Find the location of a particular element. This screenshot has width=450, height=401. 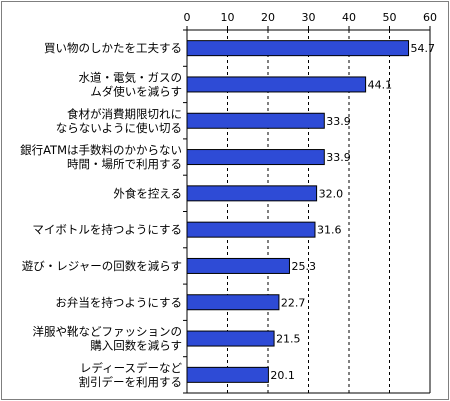

category-label-9-line-0: レディースデーなど is located at coordinates (131, 368).